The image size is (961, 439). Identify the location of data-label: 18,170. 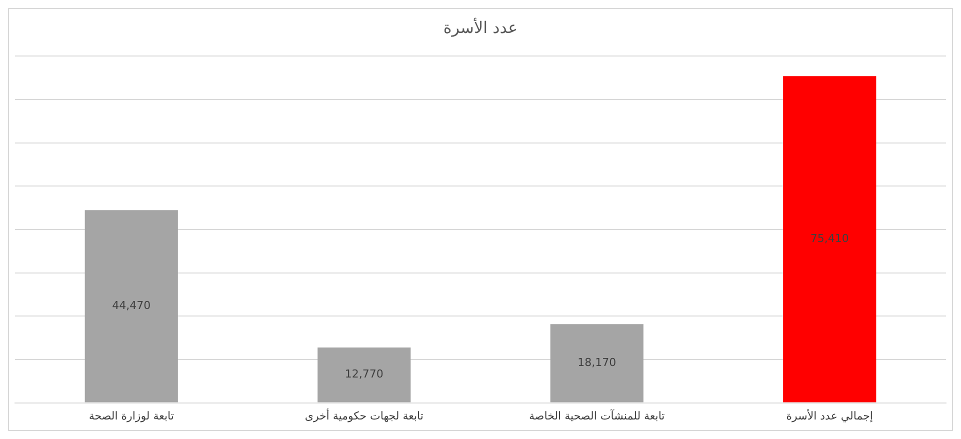
(597, 363).